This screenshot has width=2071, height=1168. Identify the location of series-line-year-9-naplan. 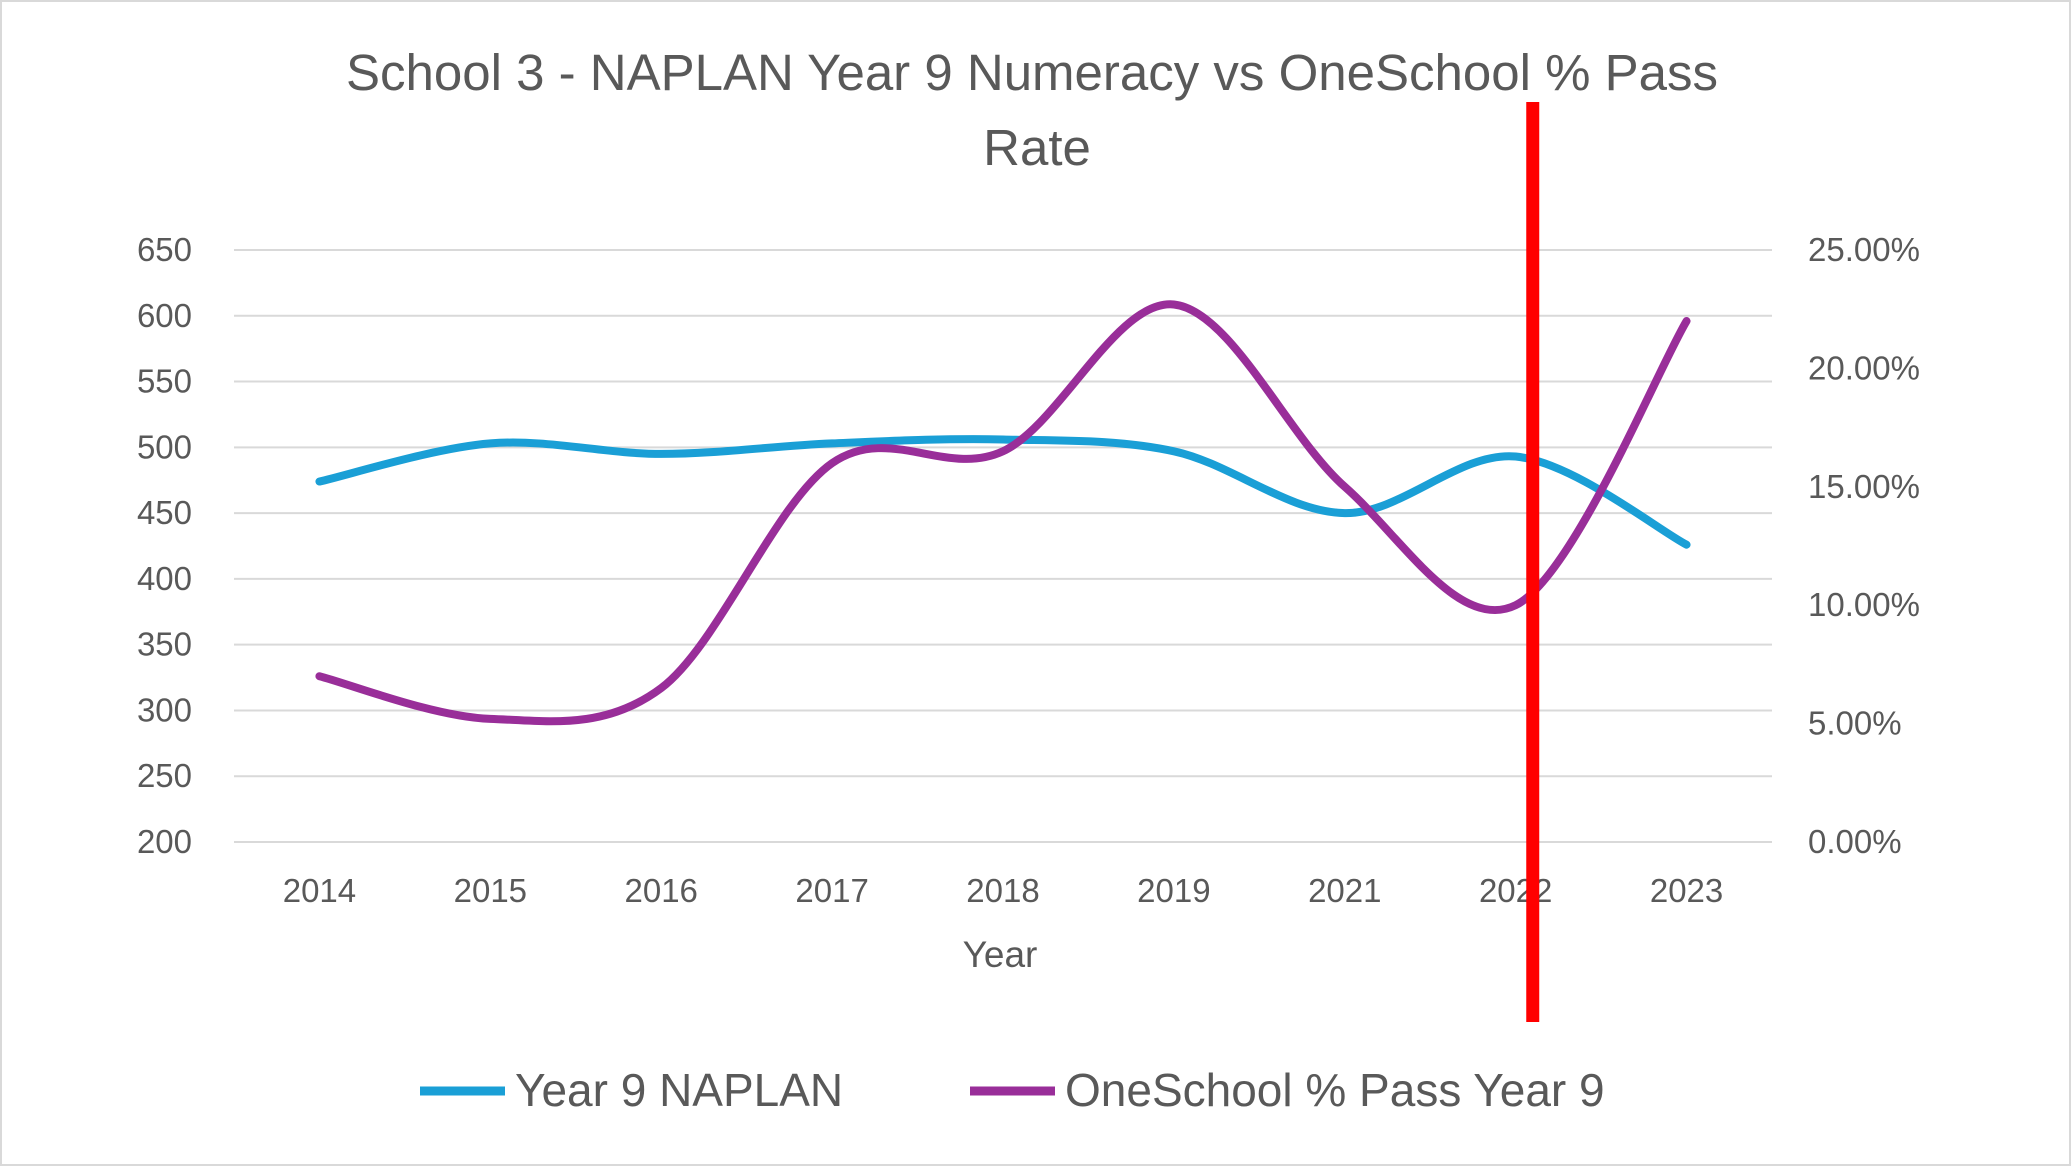
(1003, 492).